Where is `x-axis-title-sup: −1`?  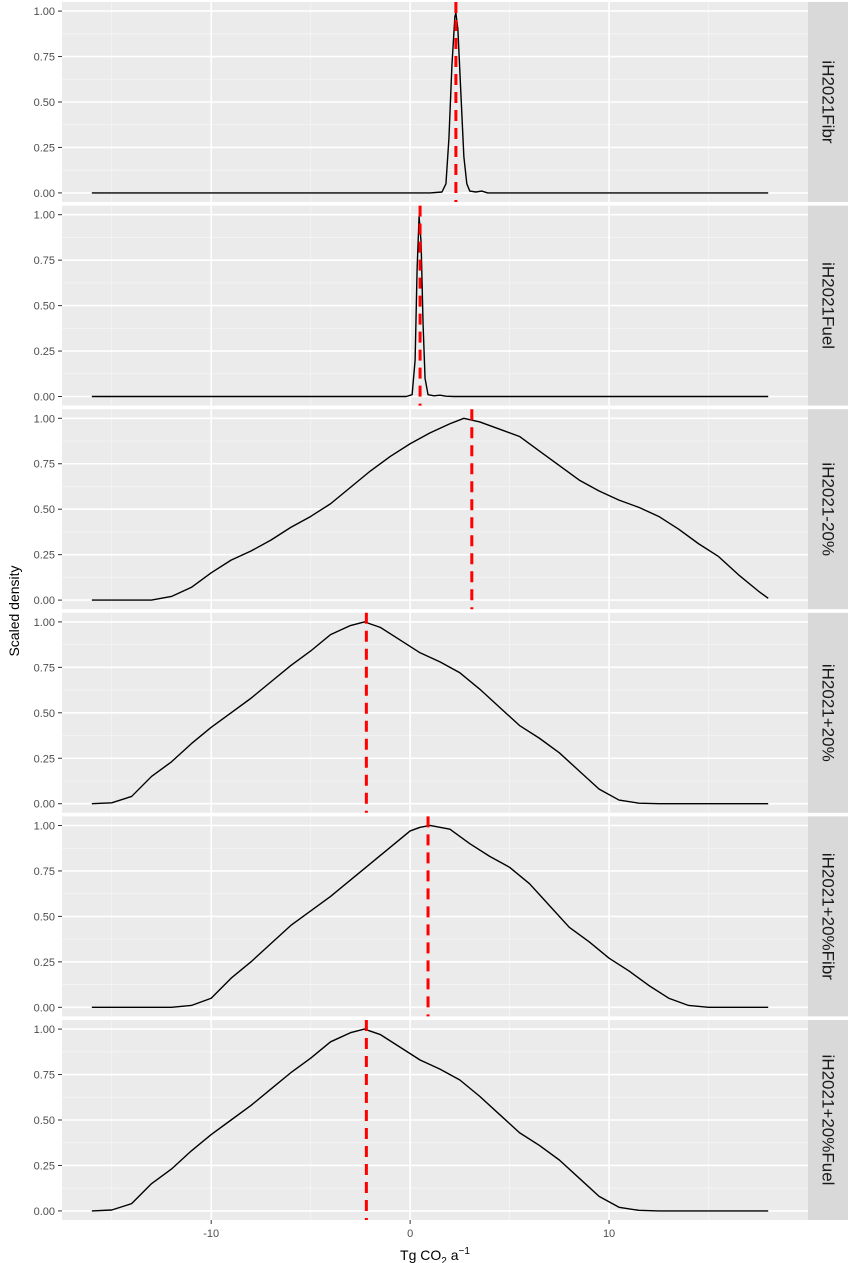
x-axis-title-sup: −1 is located at coordinates (465, 1251).